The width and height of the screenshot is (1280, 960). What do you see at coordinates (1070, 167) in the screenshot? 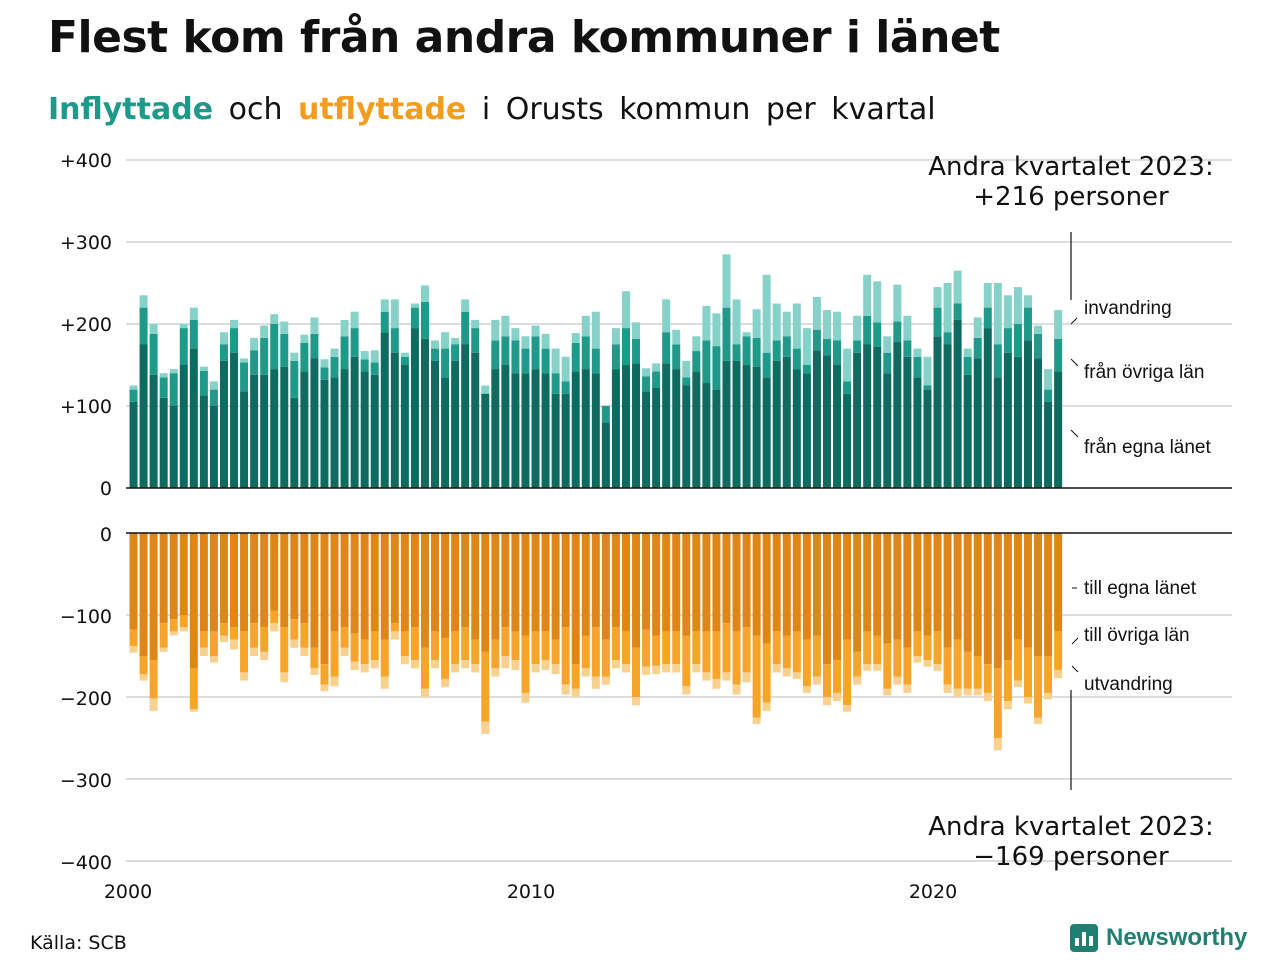
I see `annotation-top-line1: Andra kvartalet 2023:` at bounding box center [1070, 167].